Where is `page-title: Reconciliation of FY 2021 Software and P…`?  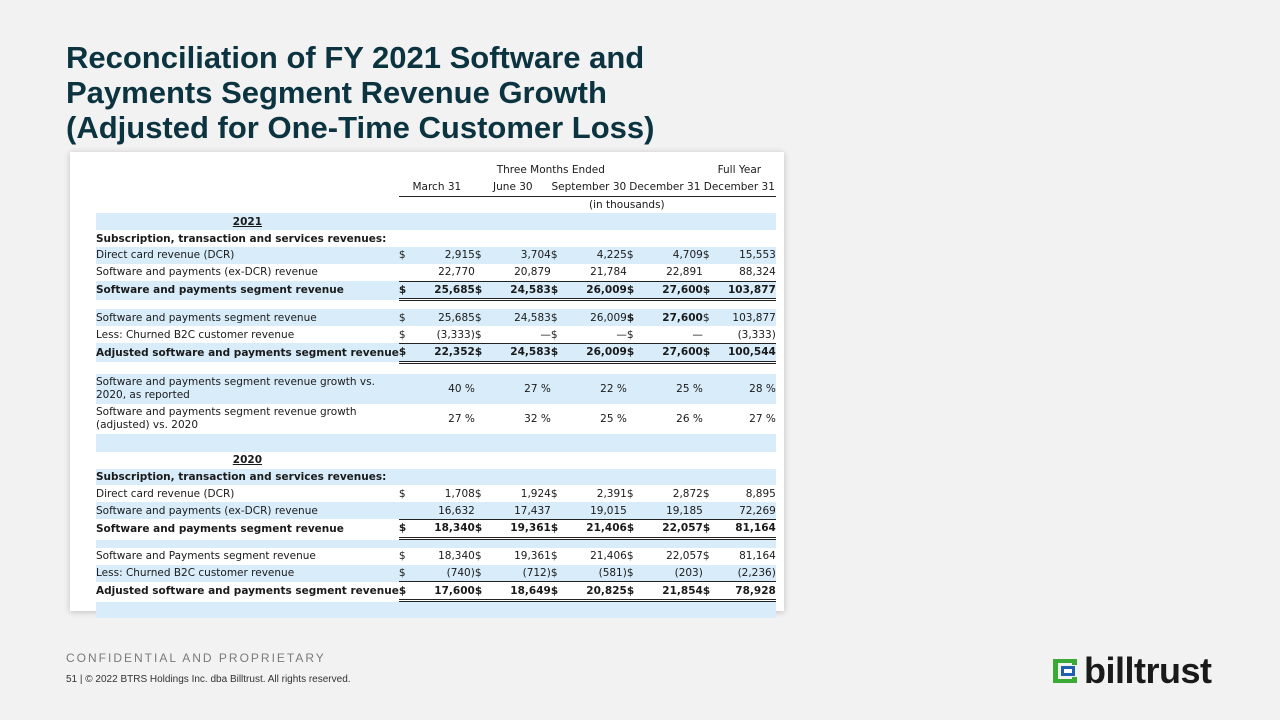
page-title: Reconciliation of FY 2021 Software and P… is located at coordinates (360, 92).